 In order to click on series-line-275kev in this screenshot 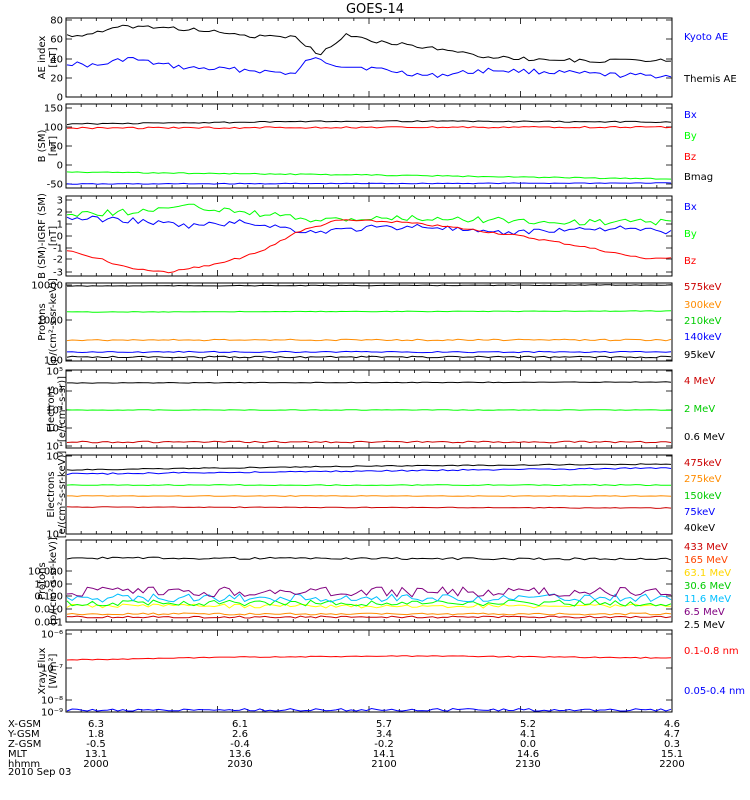, I will do `click(369, 496)`.